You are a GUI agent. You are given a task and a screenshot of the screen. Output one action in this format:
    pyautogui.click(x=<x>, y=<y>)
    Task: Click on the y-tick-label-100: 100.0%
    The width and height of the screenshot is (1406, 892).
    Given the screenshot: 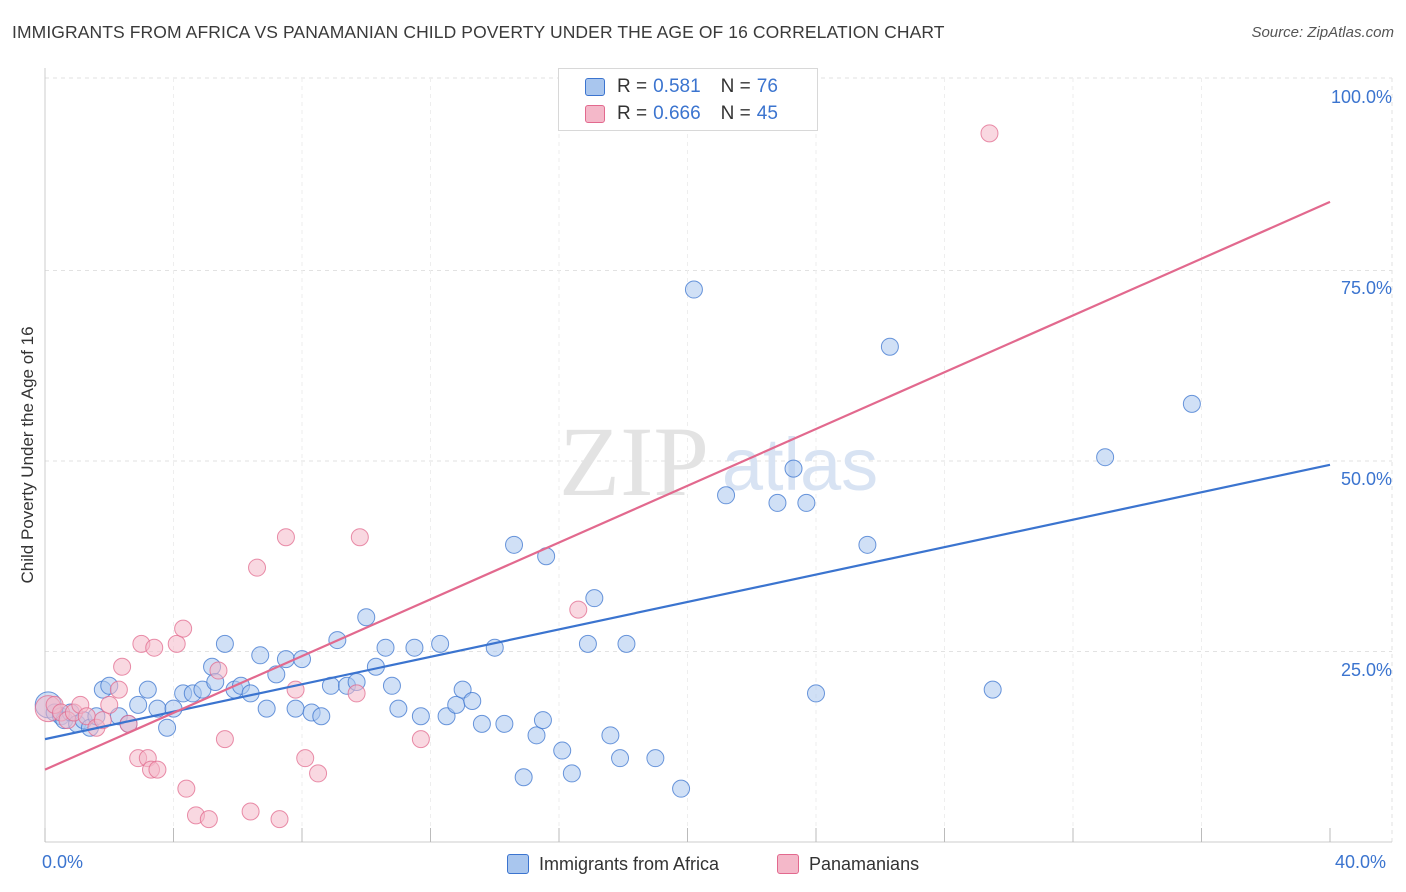 What is the action you would take?
    pyautogui.click(x=1361, y=97)
    